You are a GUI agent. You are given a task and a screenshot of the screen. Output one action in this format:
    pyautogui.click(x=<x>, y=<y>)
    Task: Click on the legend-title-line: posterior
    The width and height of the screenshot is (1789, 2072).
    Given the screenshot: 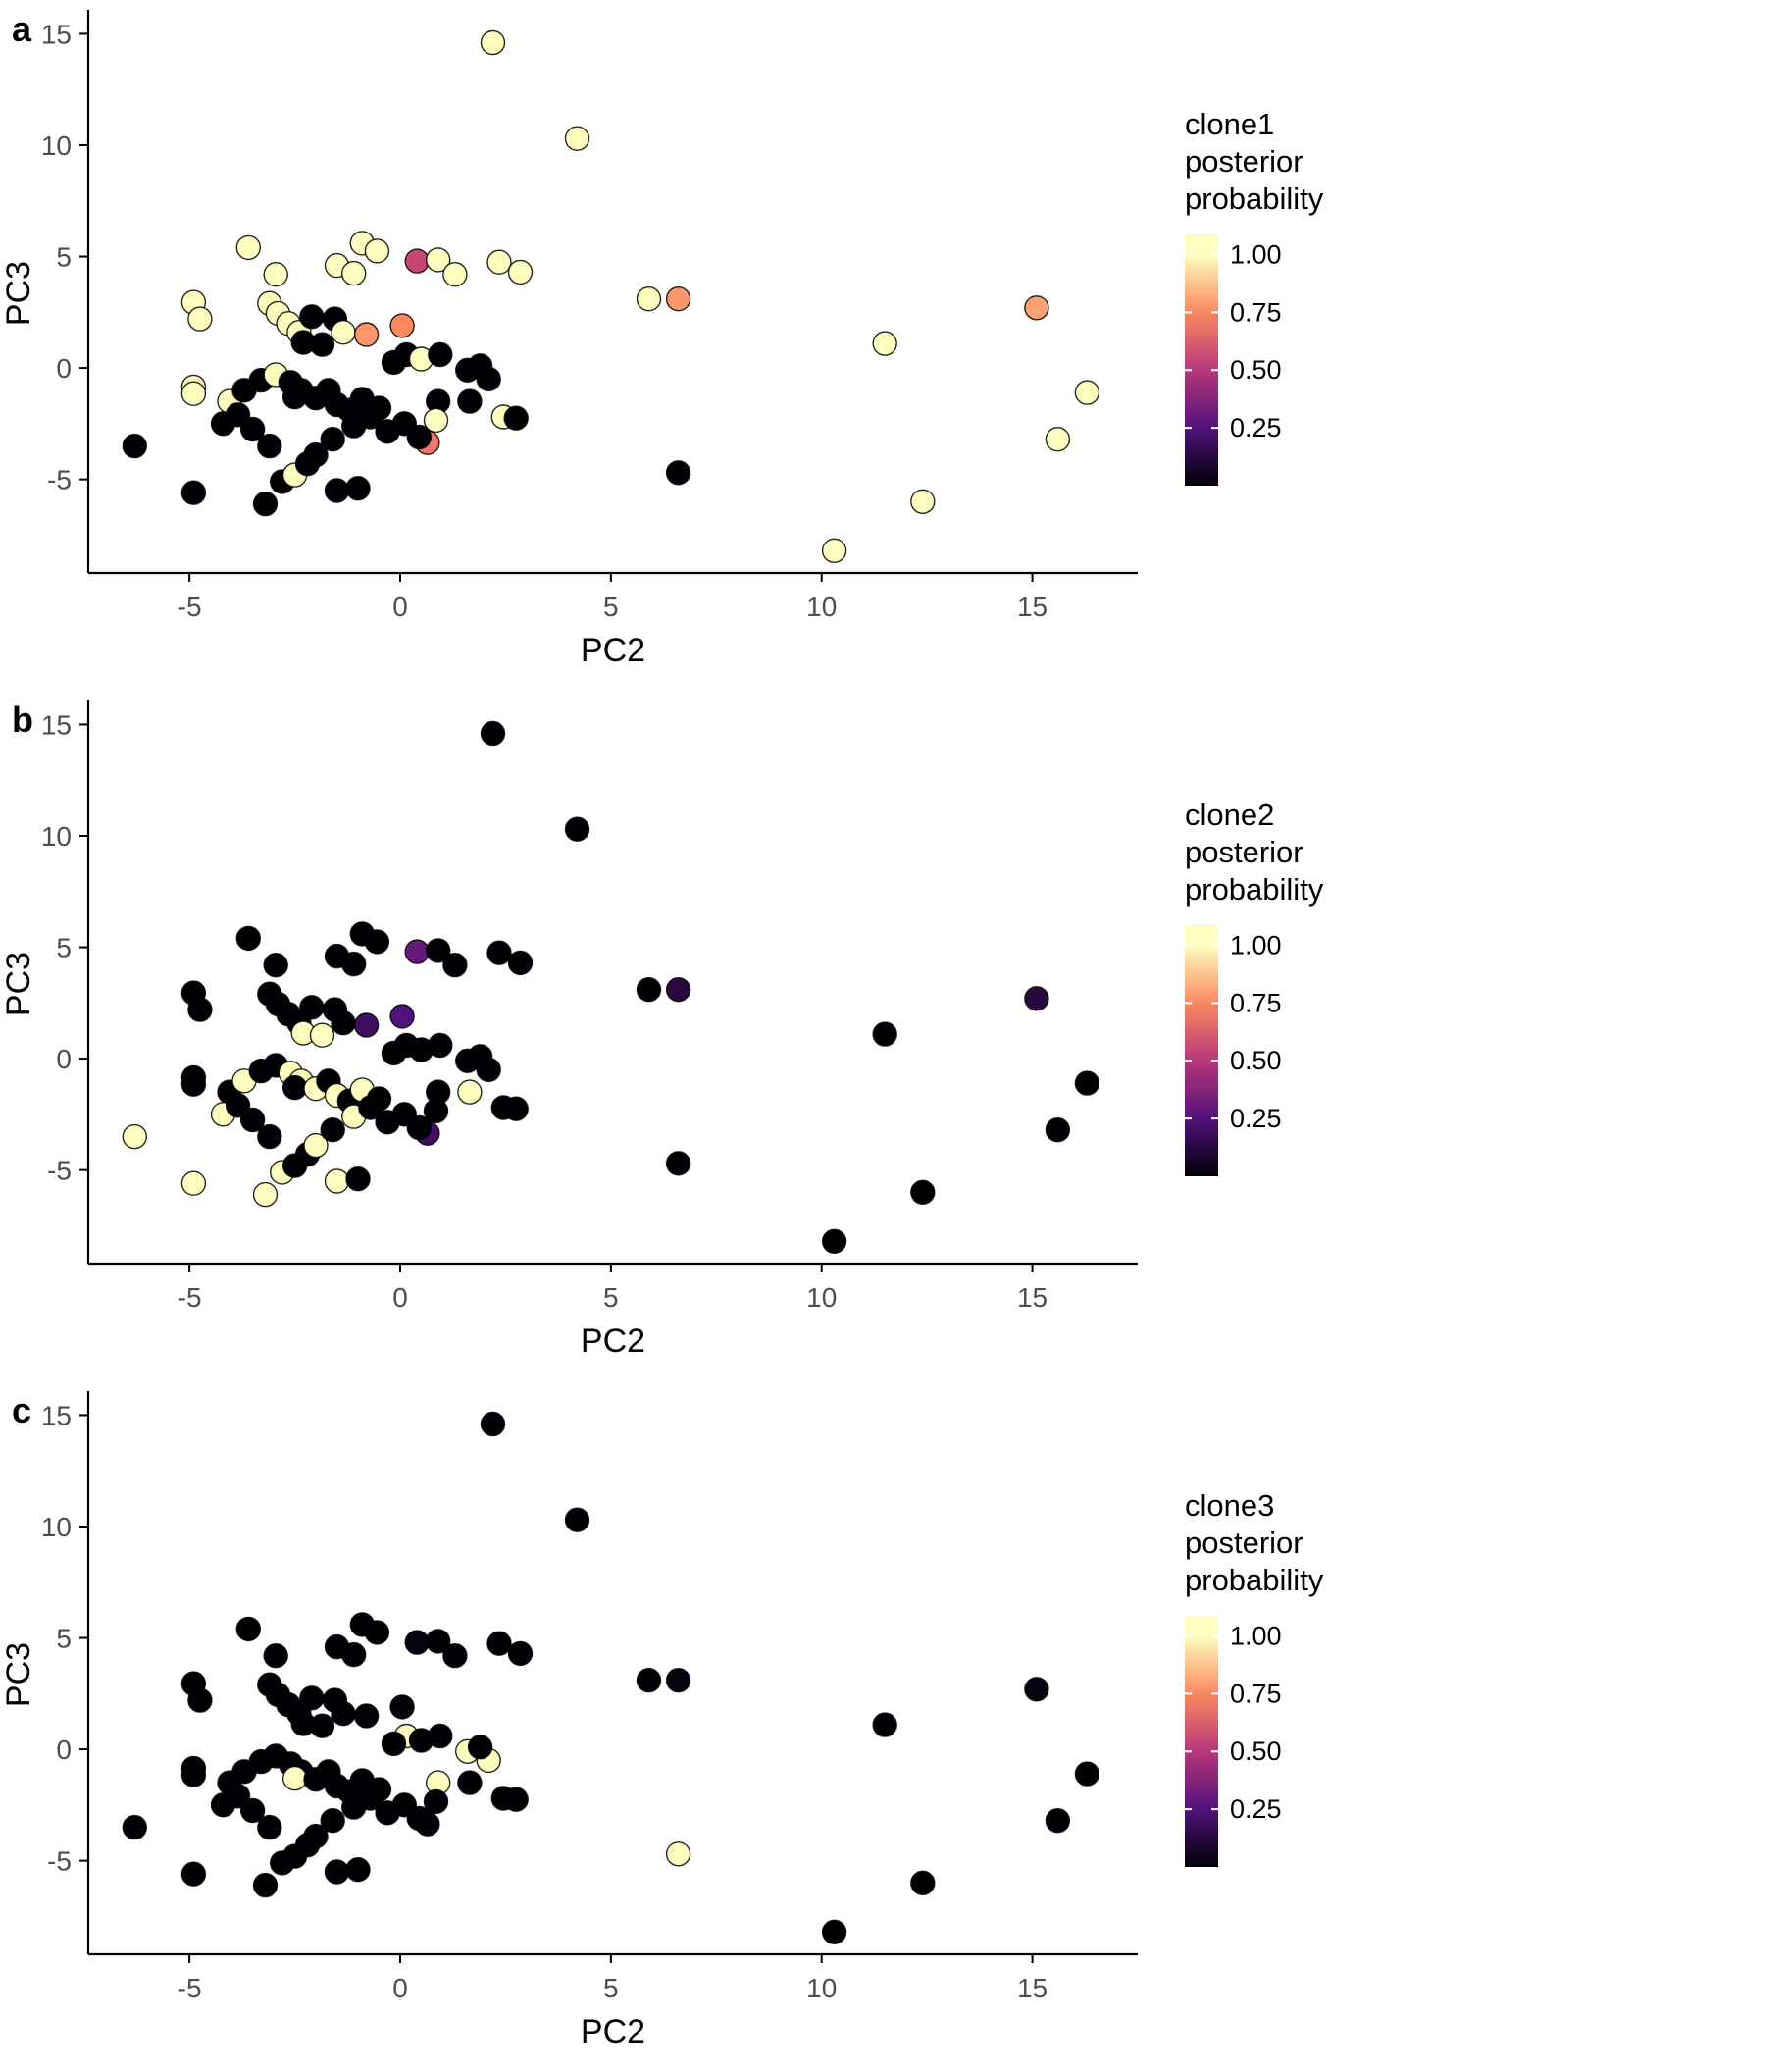 What is the action you would take?
    pyautogui.click(x=1244, y=161)
    